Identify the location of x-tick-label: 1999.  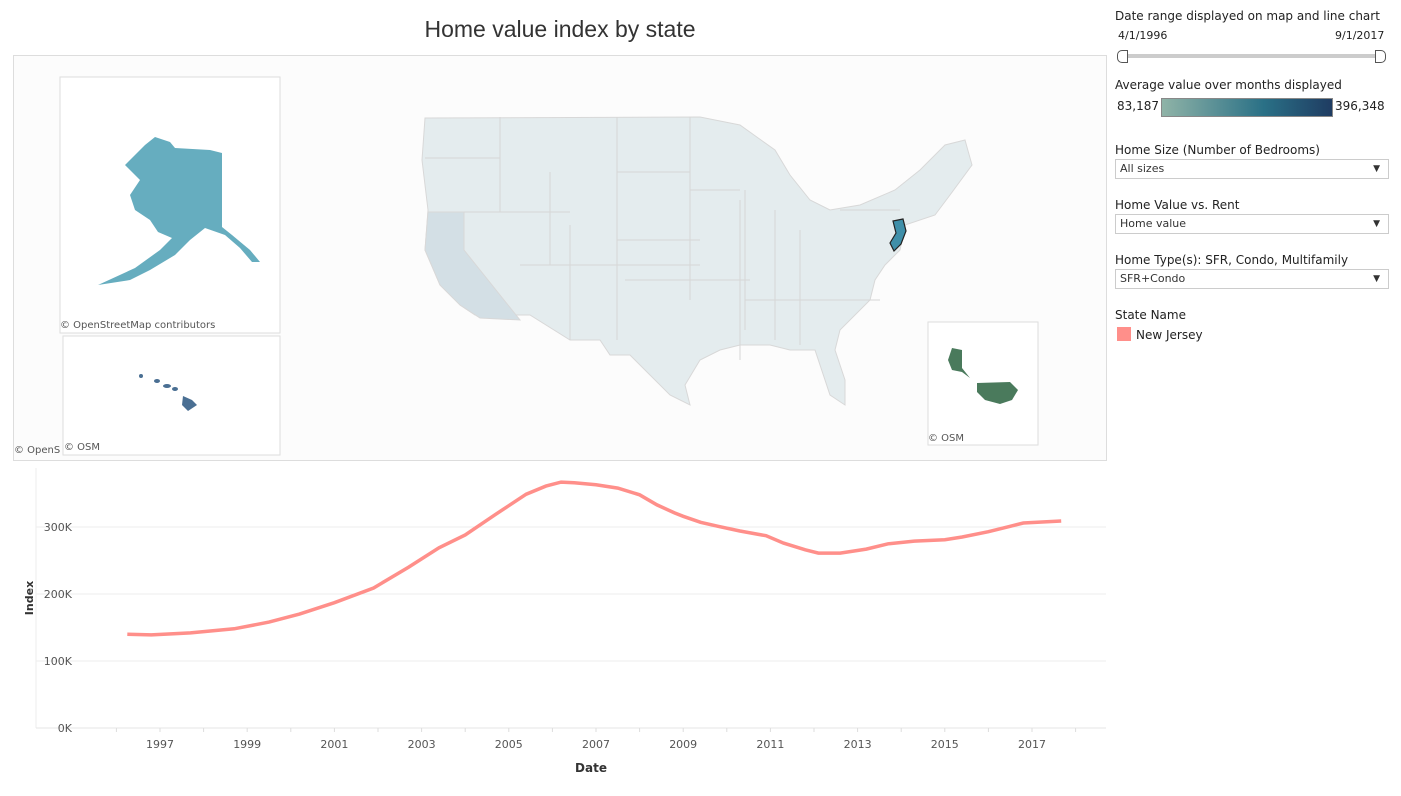
(247, 744).